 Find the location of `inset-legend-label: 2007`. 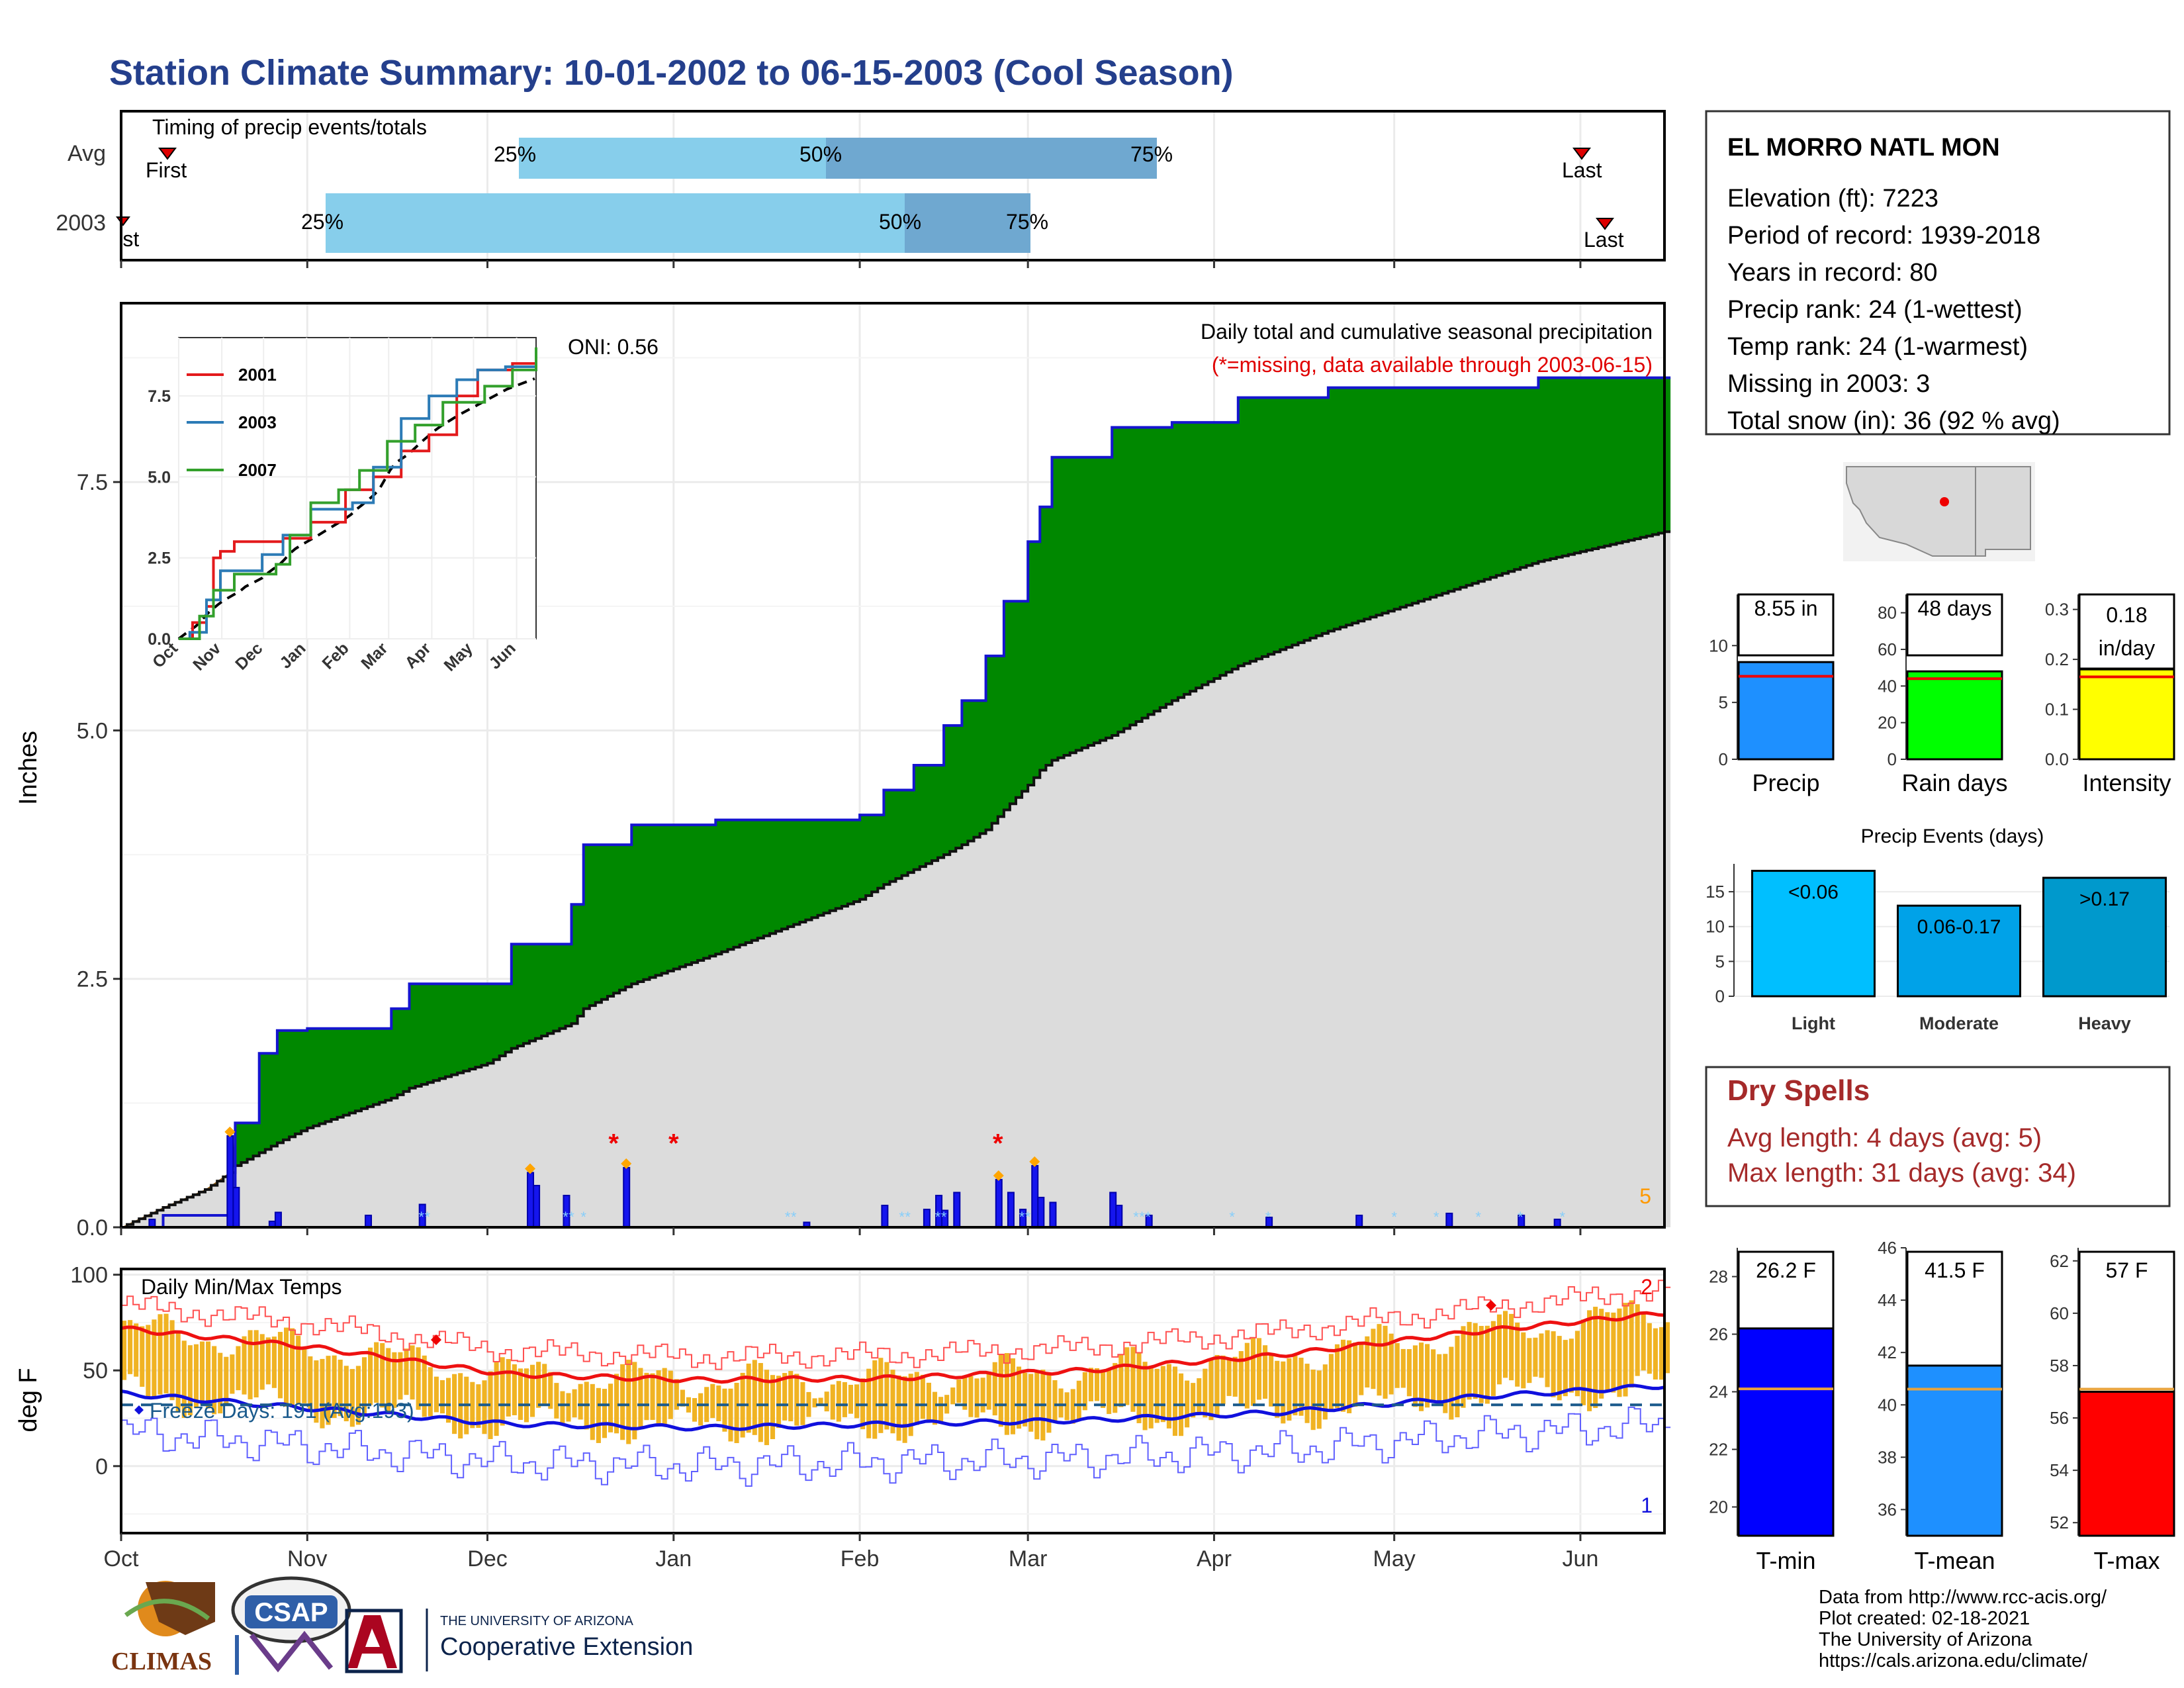

inset-legend-label: 2007 is located at coordinates (257, 470).